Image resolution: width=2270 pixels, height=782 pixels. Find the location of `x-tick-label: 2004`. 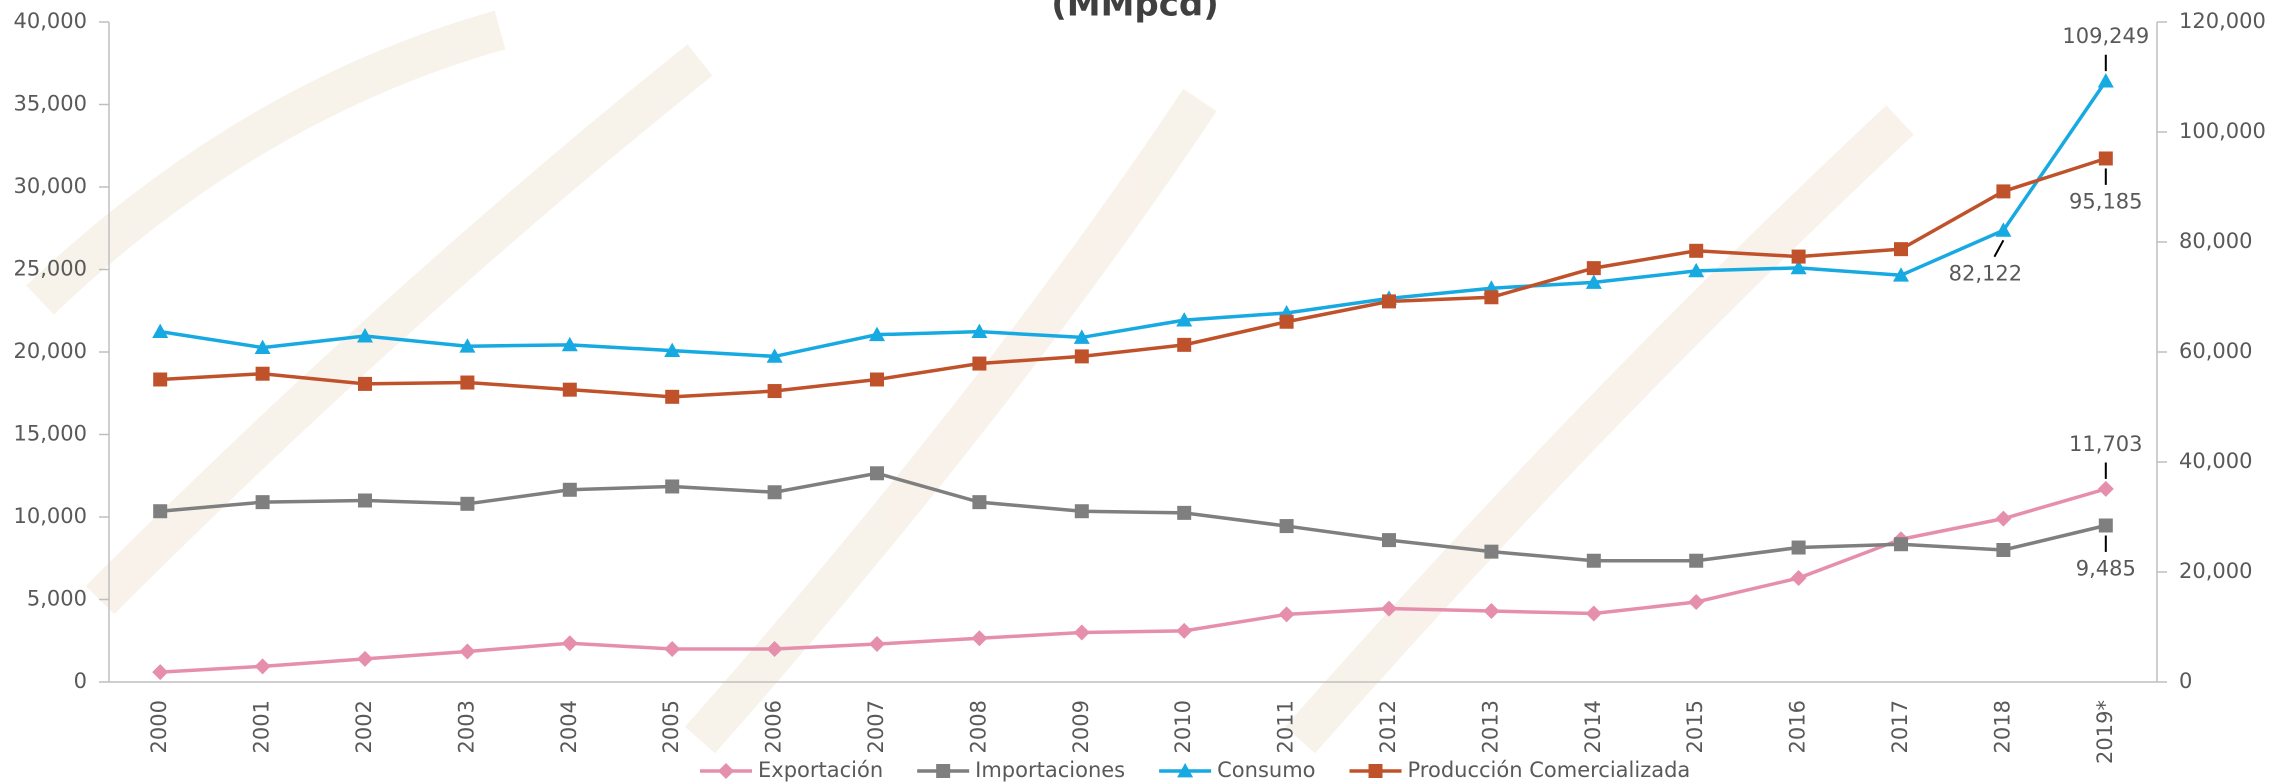

x-tick-label: 2004 is located at coordinates (569, 726).